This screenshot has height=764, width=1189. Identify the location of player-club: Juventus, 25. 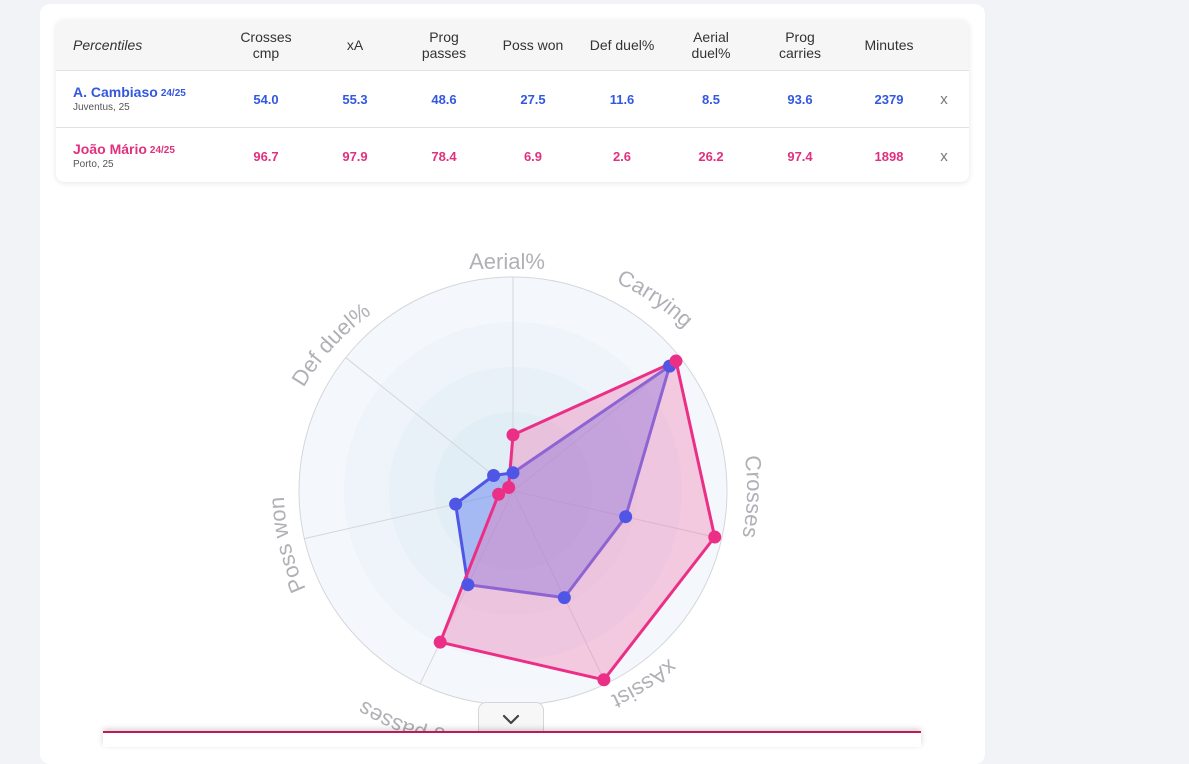
(101, 107).